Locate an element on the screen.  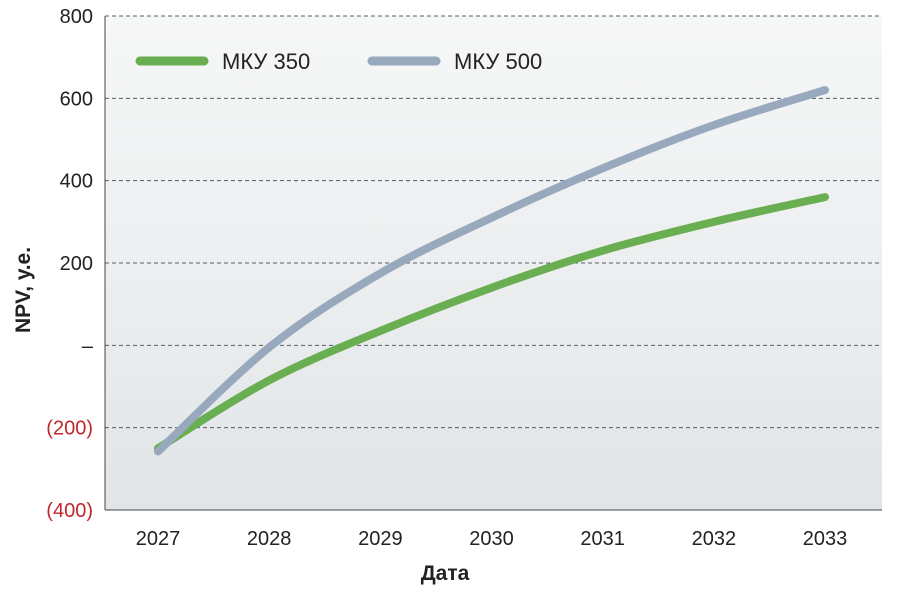
legend-label-2: МКУ 500 is located at coordinates (498, 61).